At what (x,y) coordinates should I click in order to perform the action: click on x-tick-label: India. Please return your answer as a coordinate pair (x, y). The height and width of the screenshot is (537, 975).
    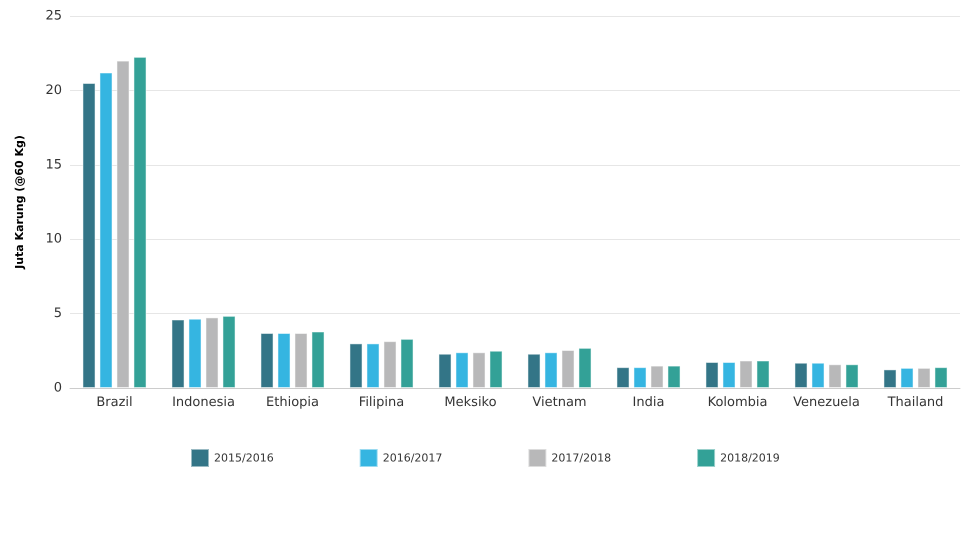
    Looking at the image, I should click on (648, 402).